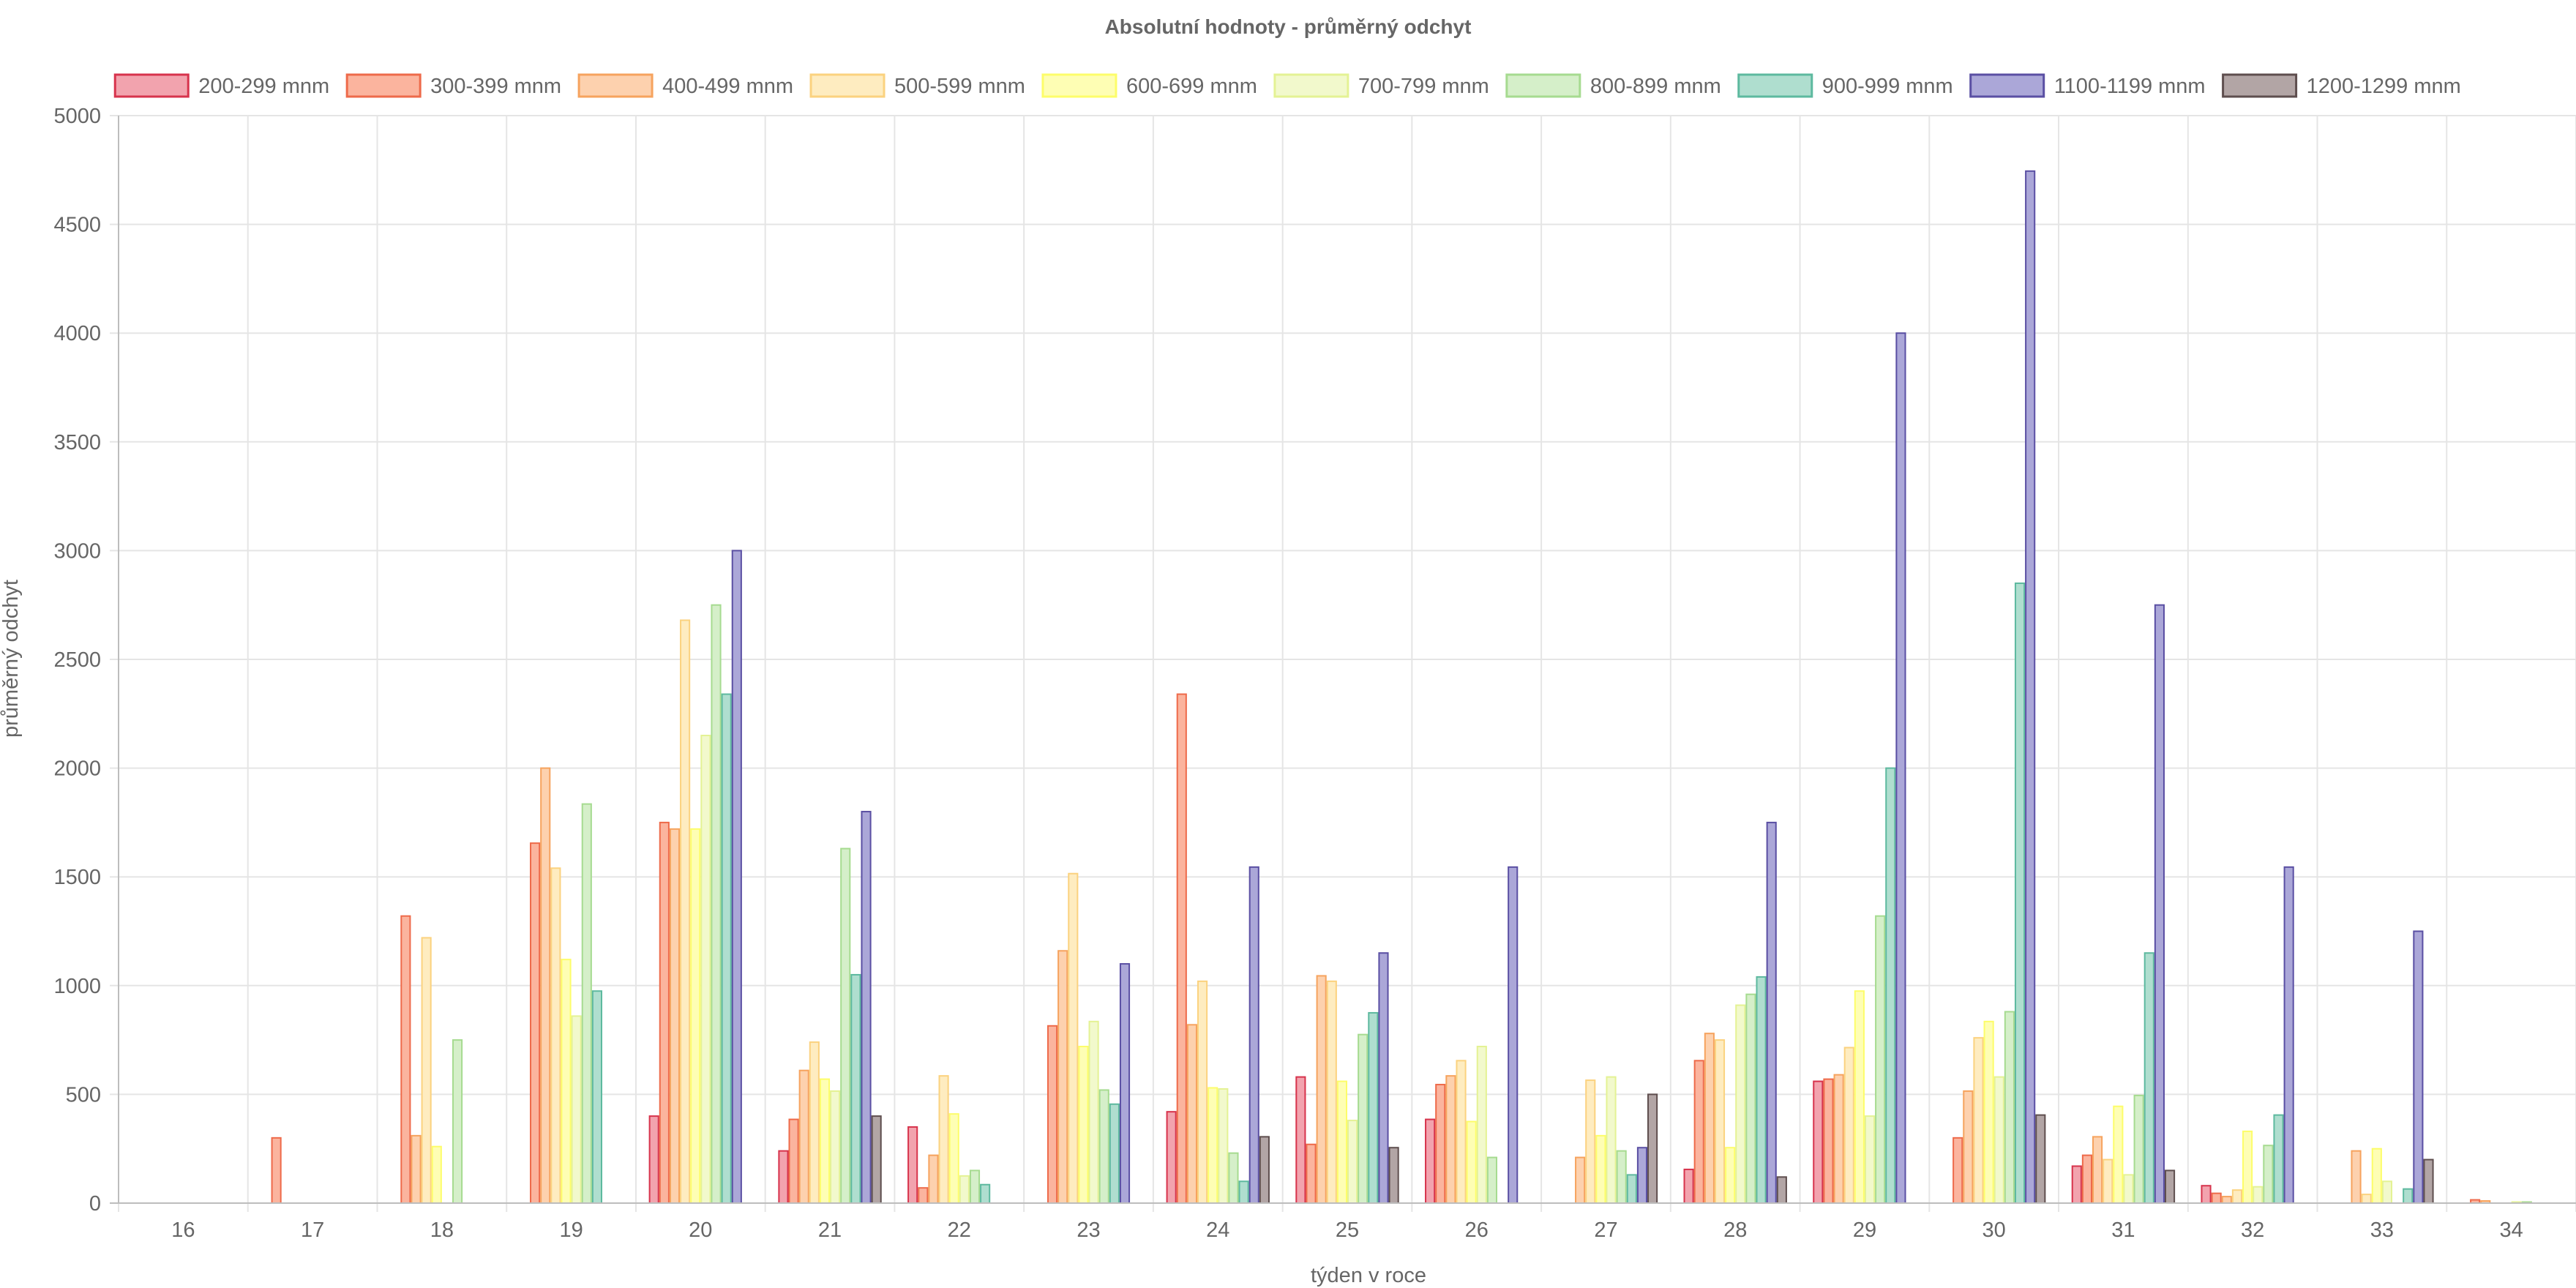 The width and height of the screenshot is (2576, 1288). Describe the element at coordinates (453, 85) in the screenshot. I see `legend-item: 300-399 mnm` at that location.